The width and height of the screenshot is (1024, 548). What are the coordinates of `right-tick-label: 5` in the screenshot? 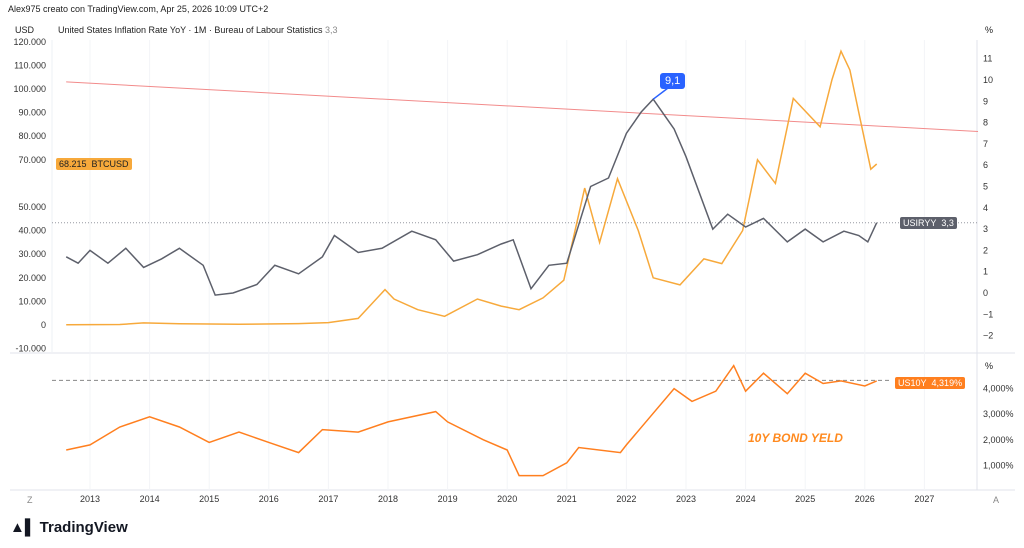 It's located at (985, 187).